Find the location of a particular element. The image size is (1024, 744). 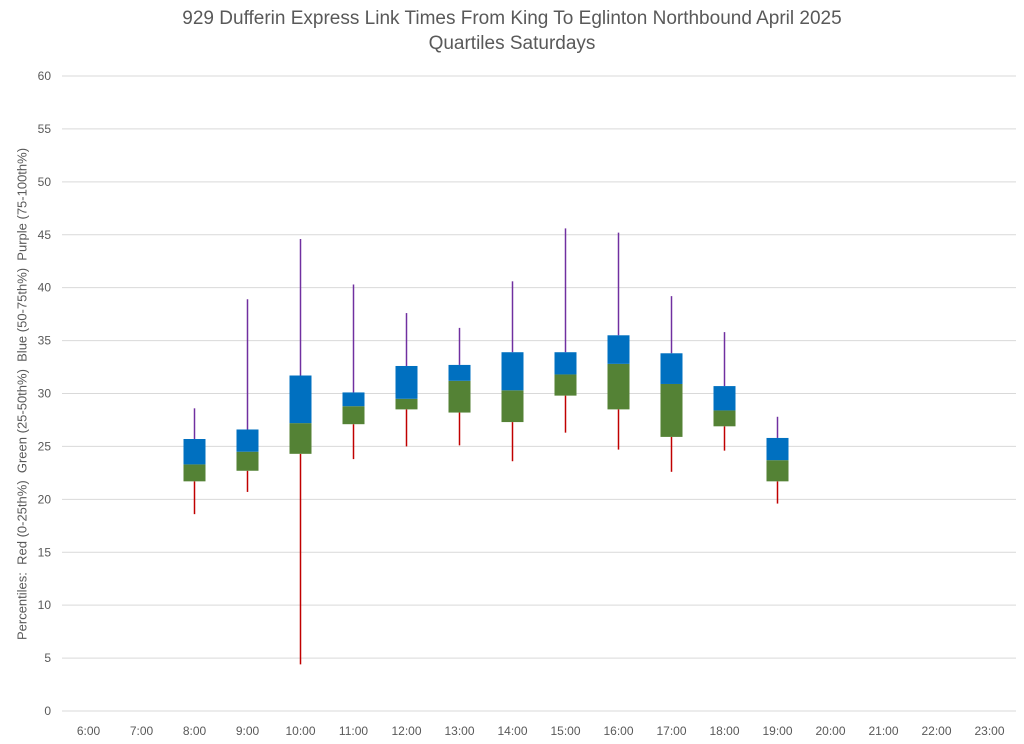

y-tick-label: 45 is located at coordinates (45, 235).